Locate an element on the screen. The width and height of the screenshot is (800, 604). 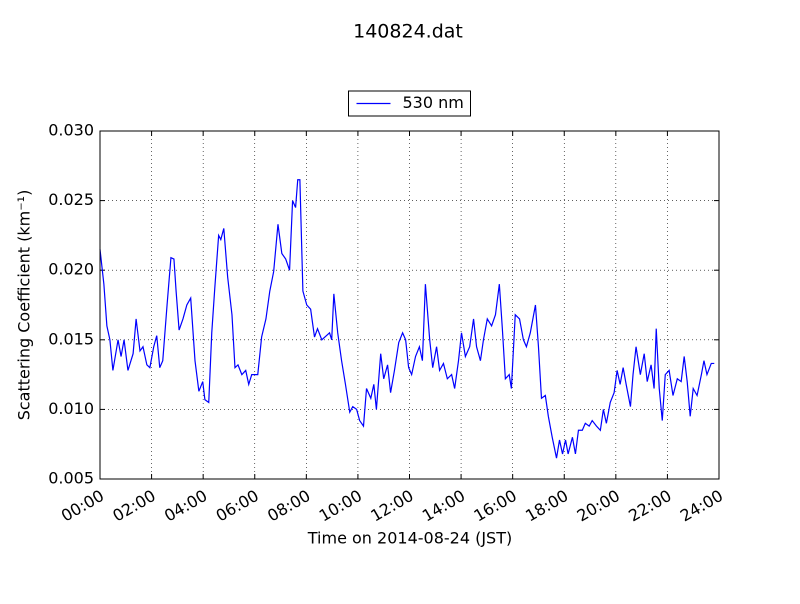
x-axis-label: Time on 2014-08-24 (JST) is located at coordinates (409, 538).